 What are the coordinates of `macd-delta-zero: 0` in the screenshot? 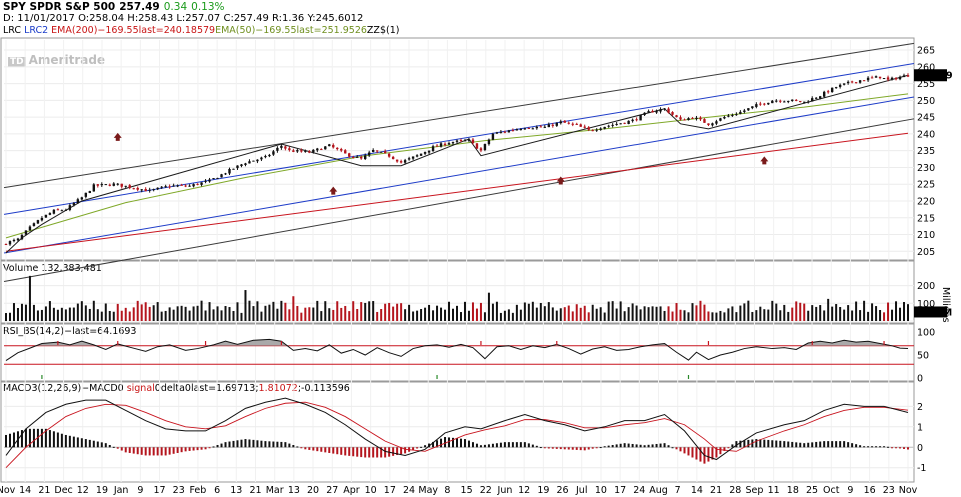 It's located at (157, 388).